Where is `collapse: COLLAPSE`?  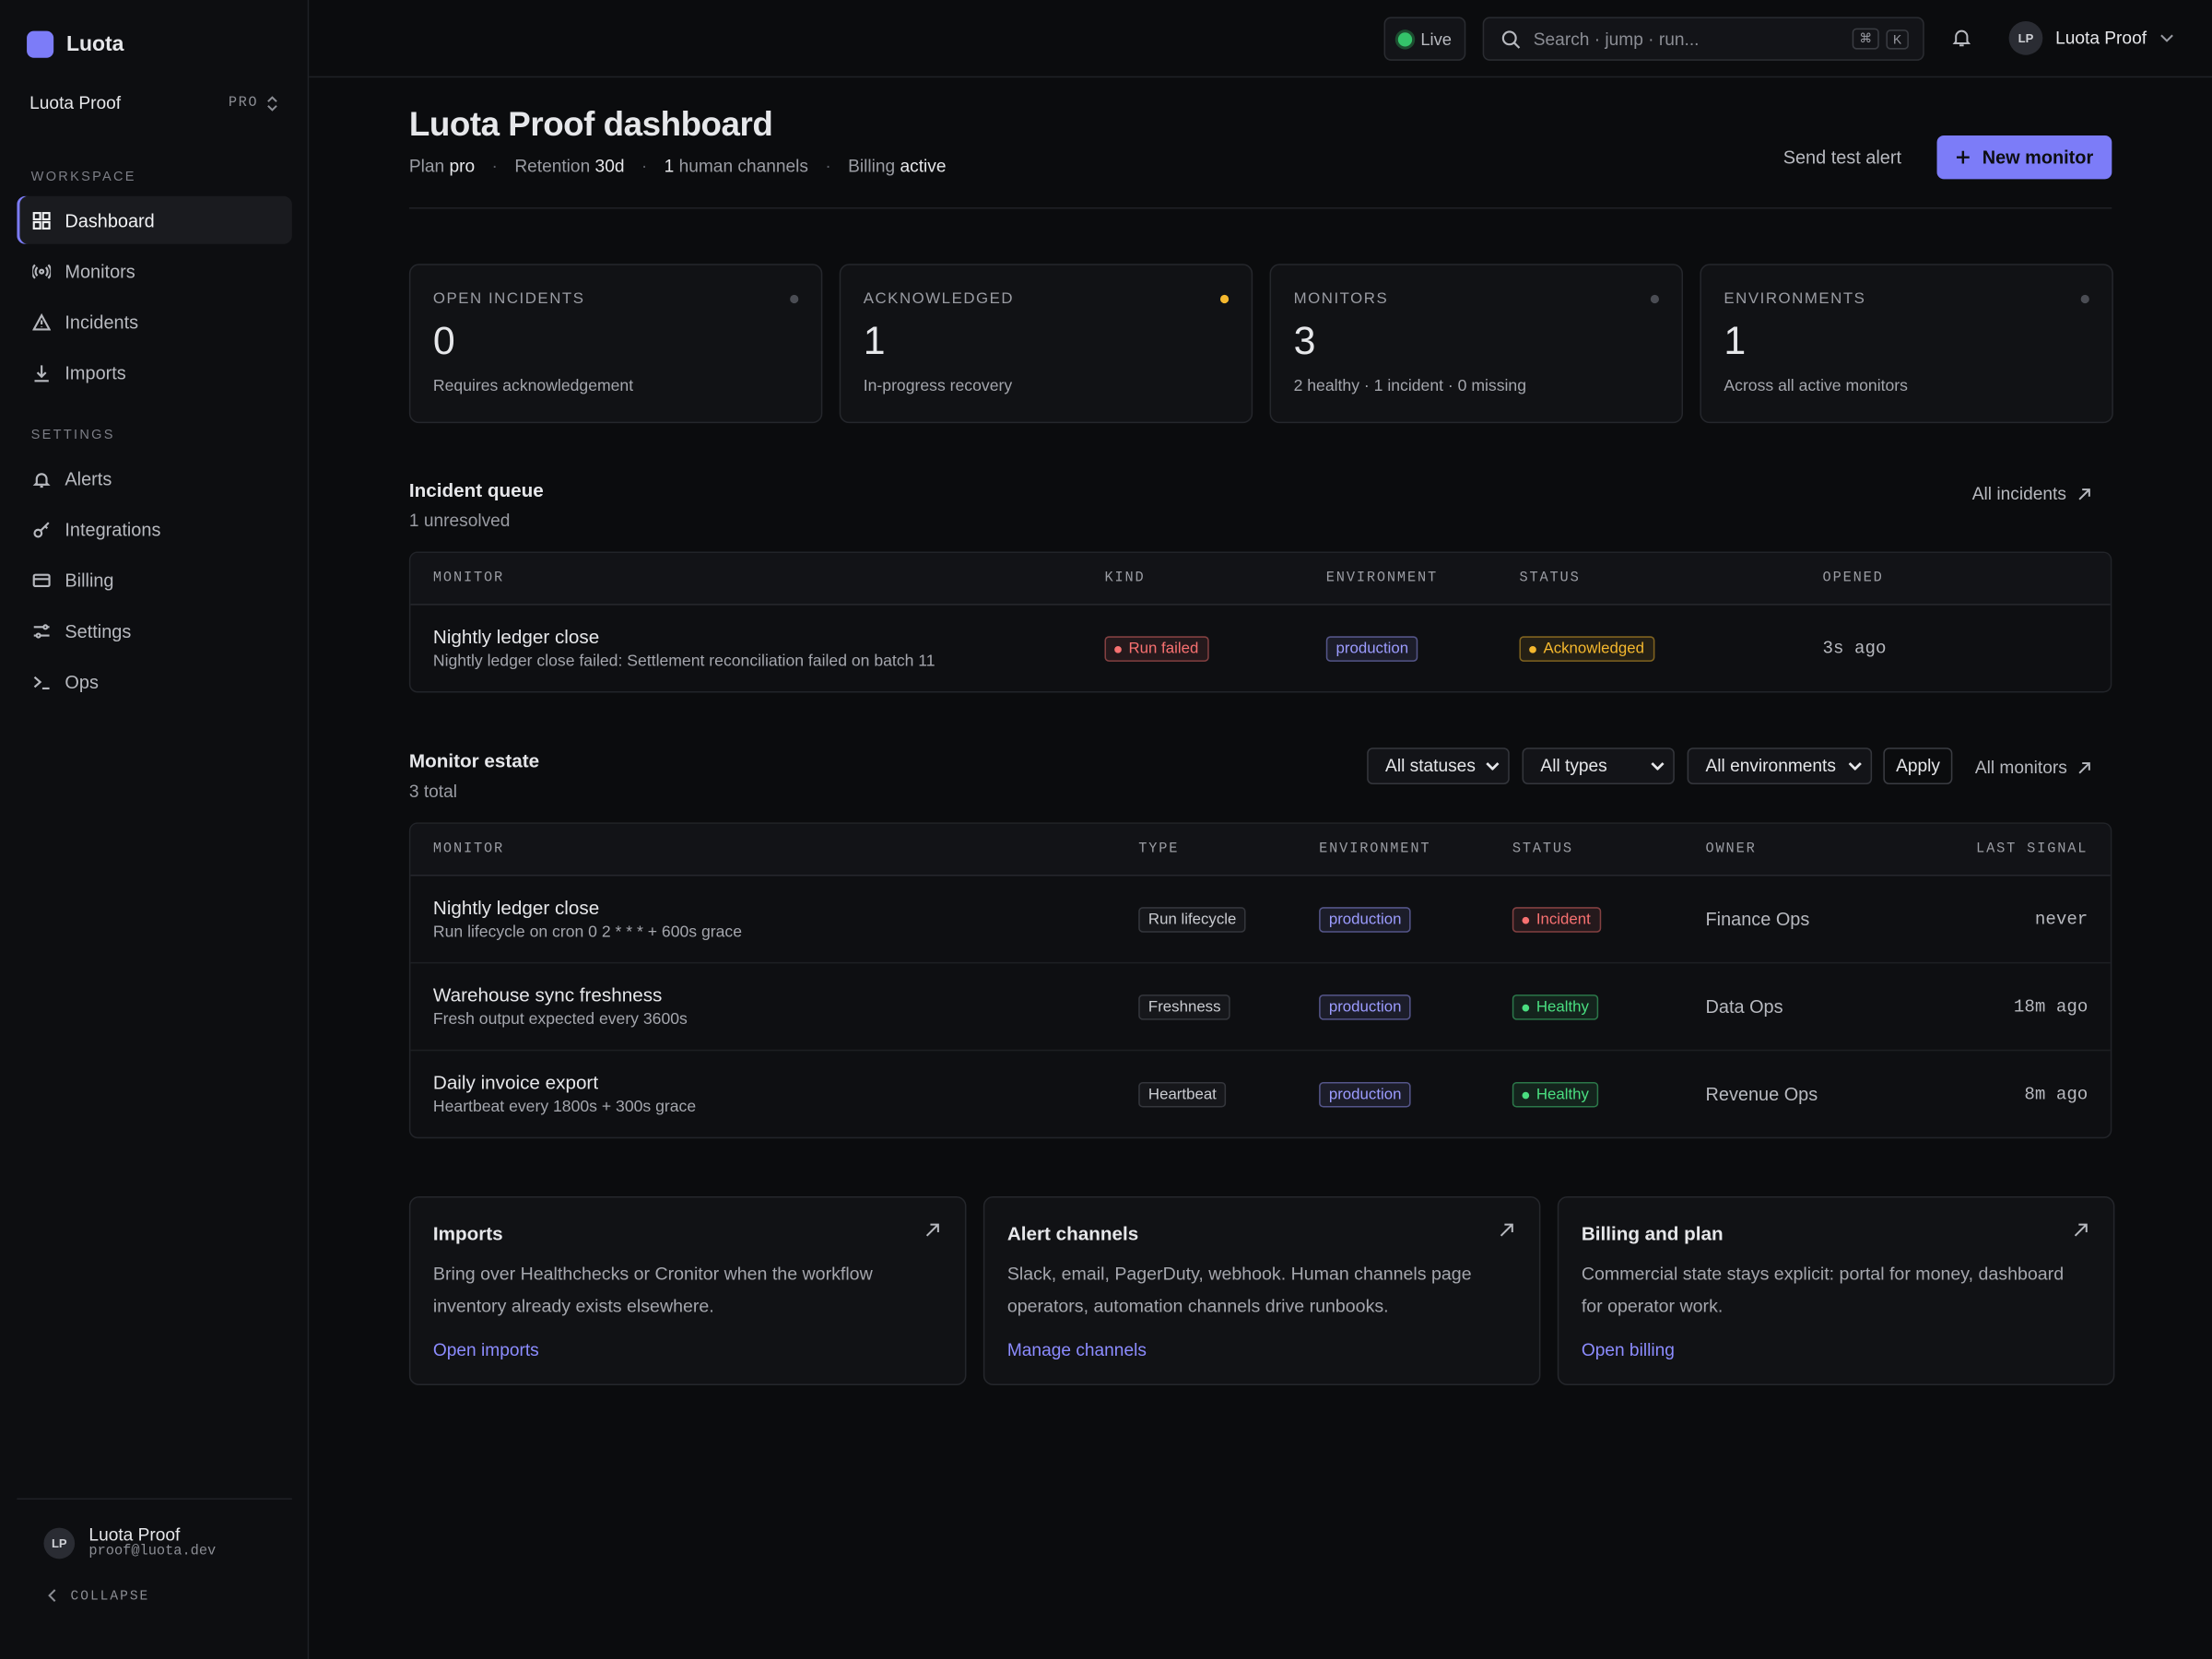 collapse: COLLAPSE is located at coordinates (170, 1596).